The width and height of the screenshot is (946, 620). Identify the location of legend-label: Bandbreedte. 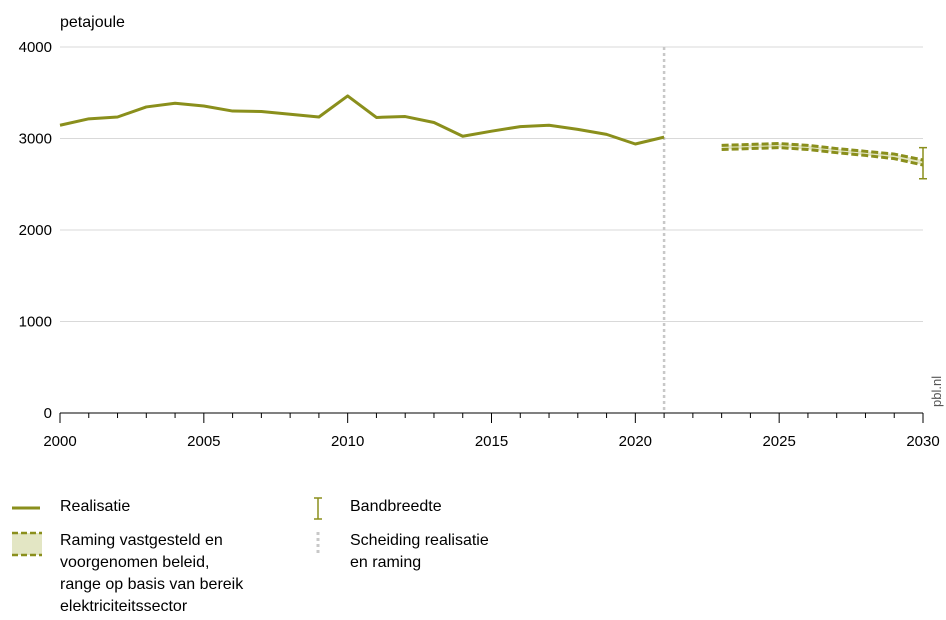
(396, 506).